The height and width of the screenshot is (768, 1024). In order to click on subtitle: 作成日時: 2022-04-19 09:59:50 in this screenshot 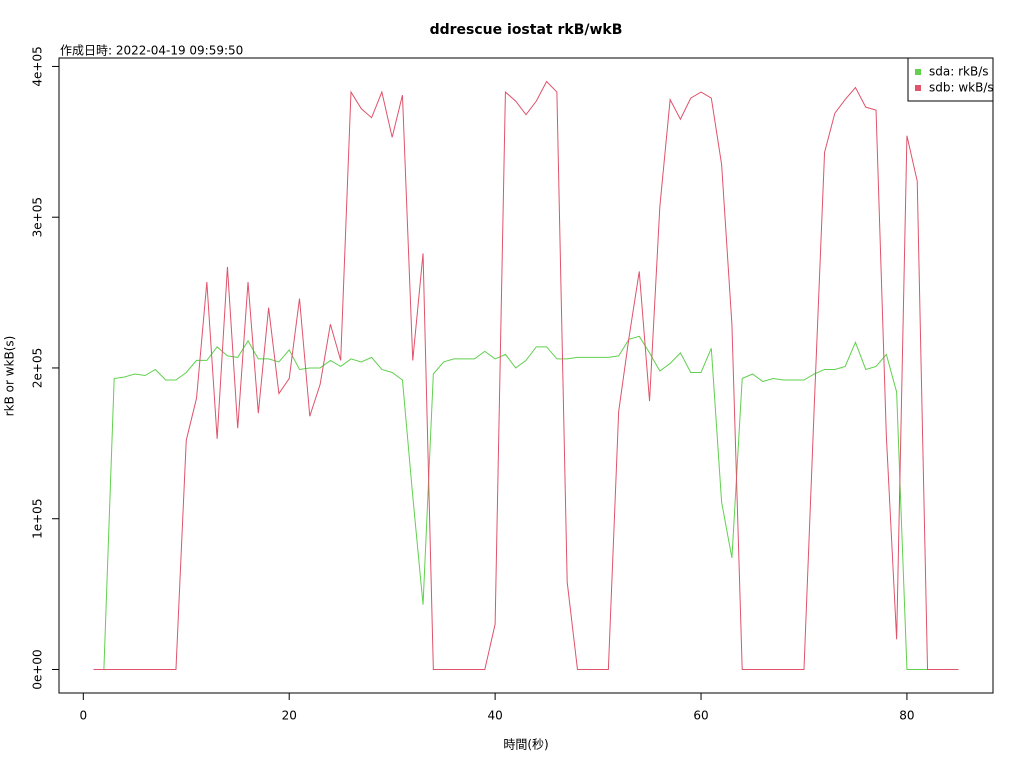, I will do `click(151, 51)`.